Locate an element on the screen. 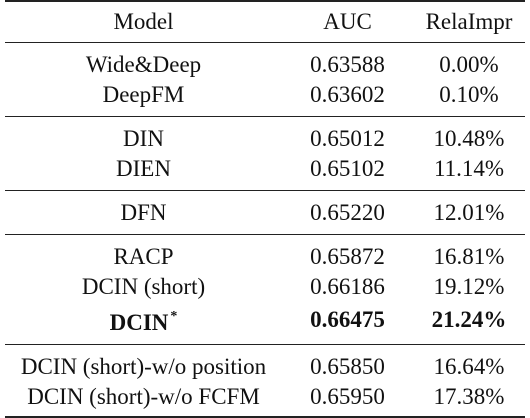  cell-relaimpr: 0.00% is located at coordinates (469, 64).